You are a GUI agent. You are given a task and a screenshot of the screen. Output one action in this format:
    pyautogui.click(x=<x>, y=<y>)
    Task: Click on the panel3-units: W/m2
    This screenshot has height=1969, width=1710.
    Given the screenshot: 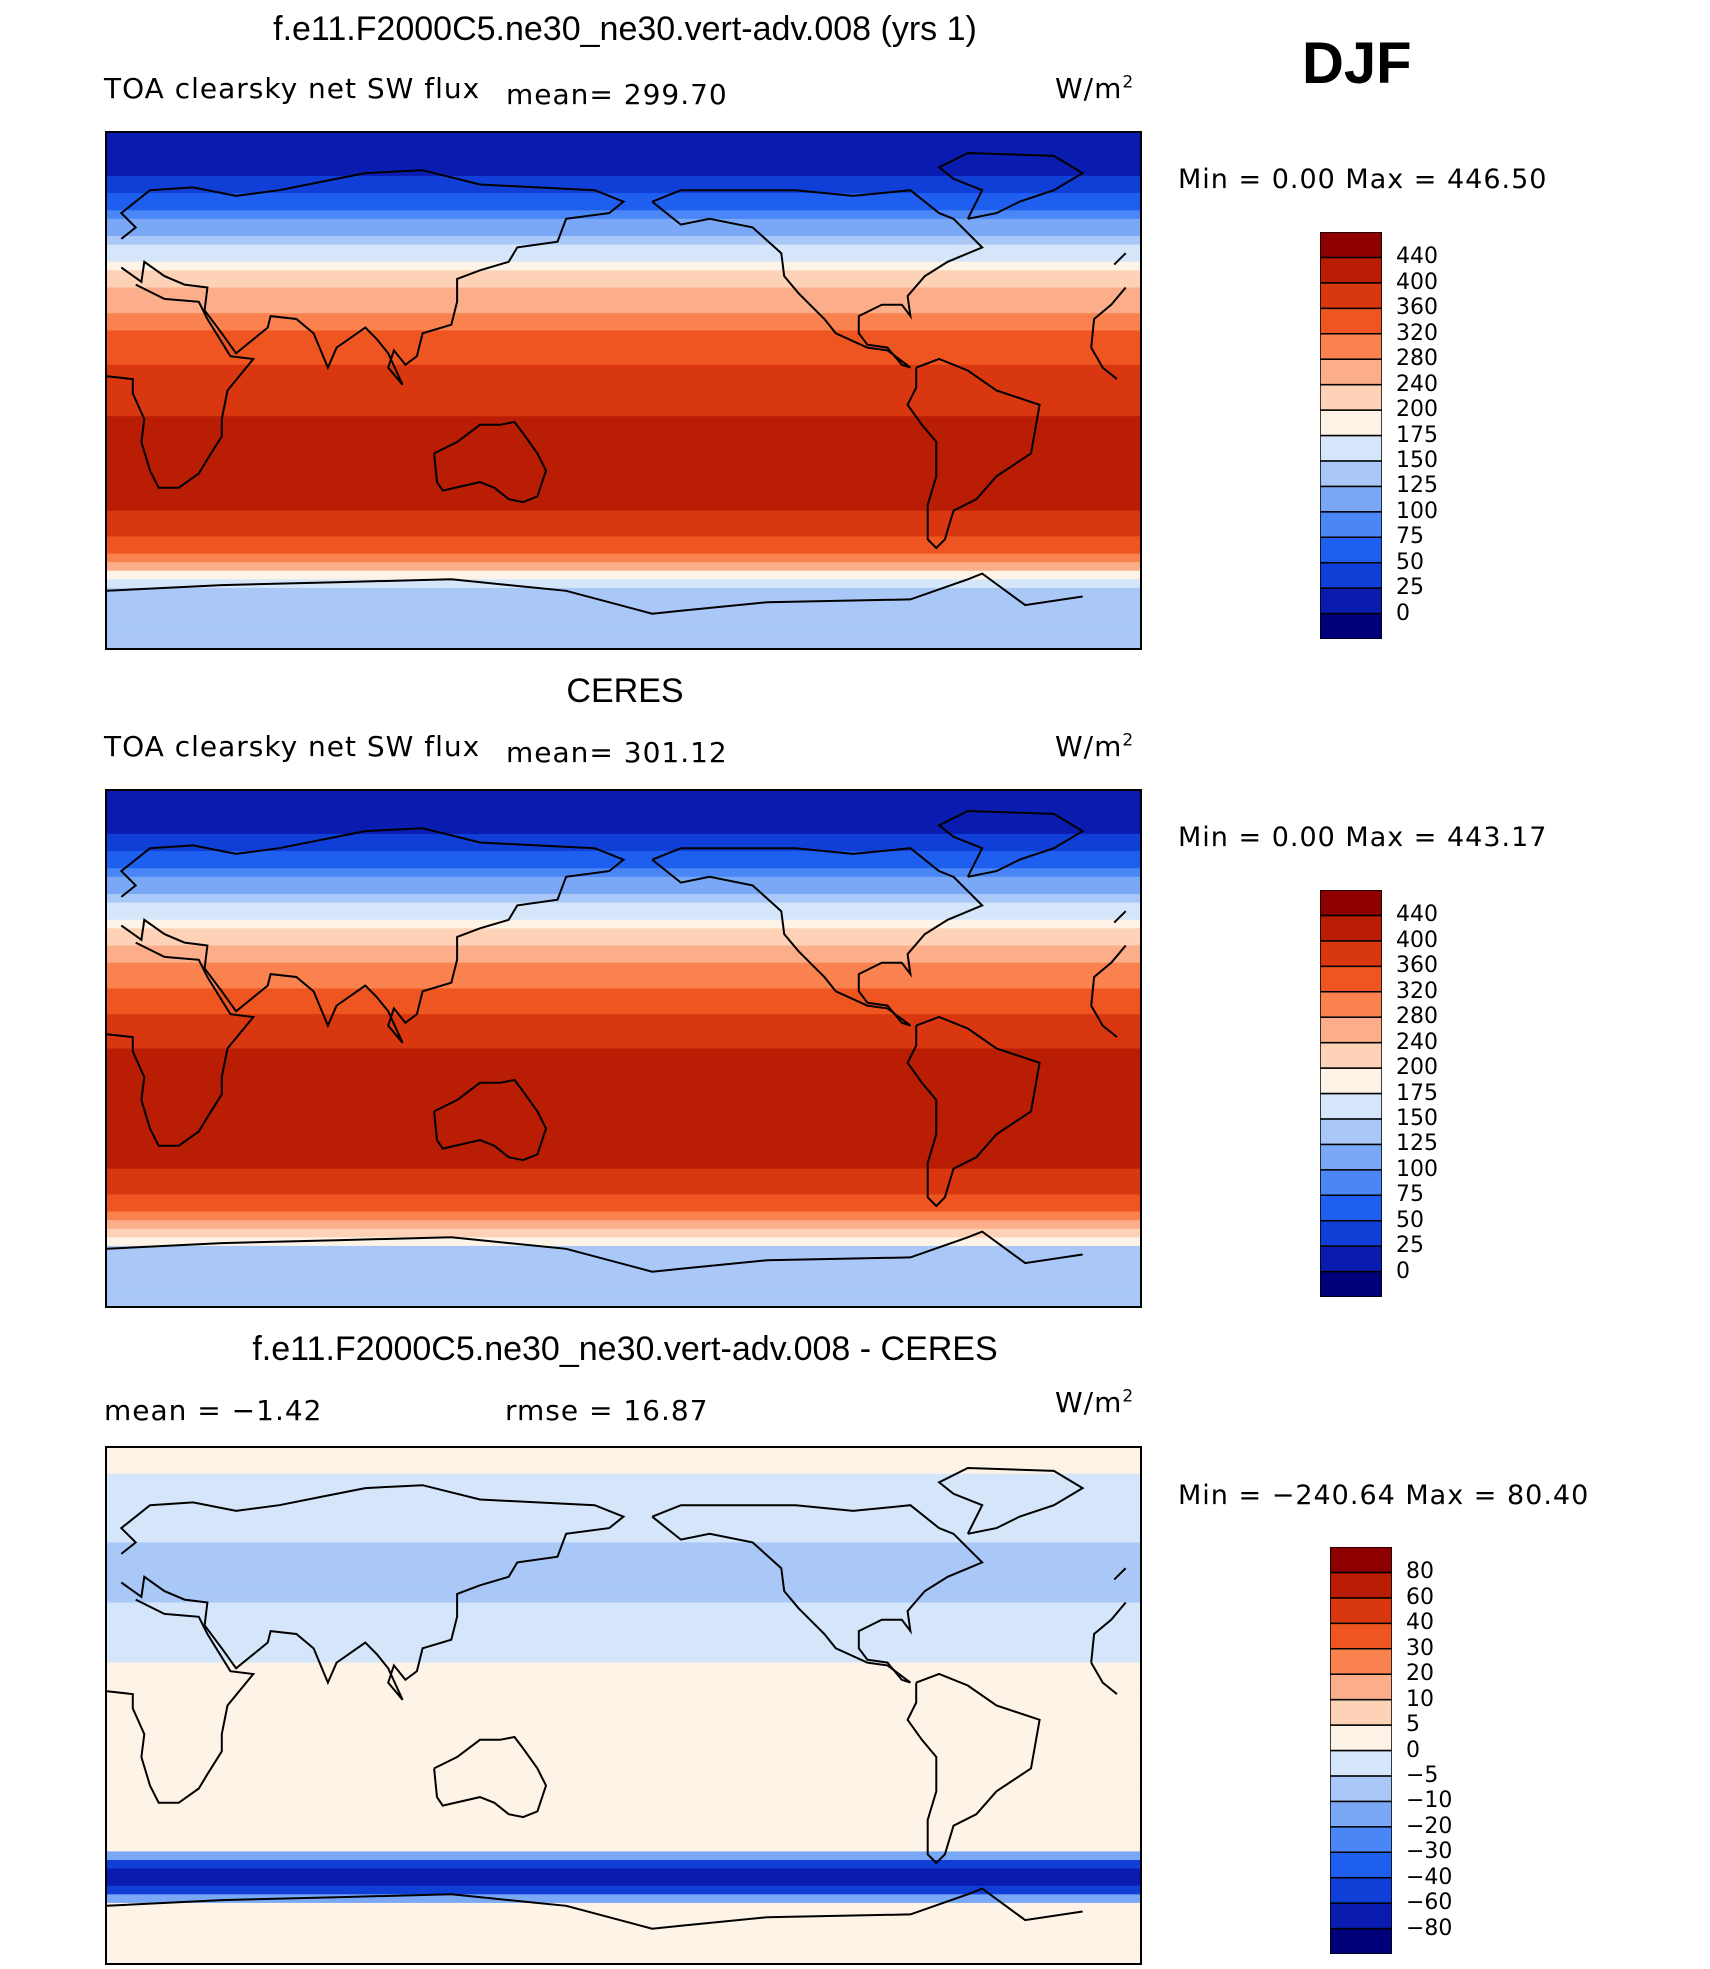 What is the action you would take?
    pyautogui.click(x=1095, y=1402)
    